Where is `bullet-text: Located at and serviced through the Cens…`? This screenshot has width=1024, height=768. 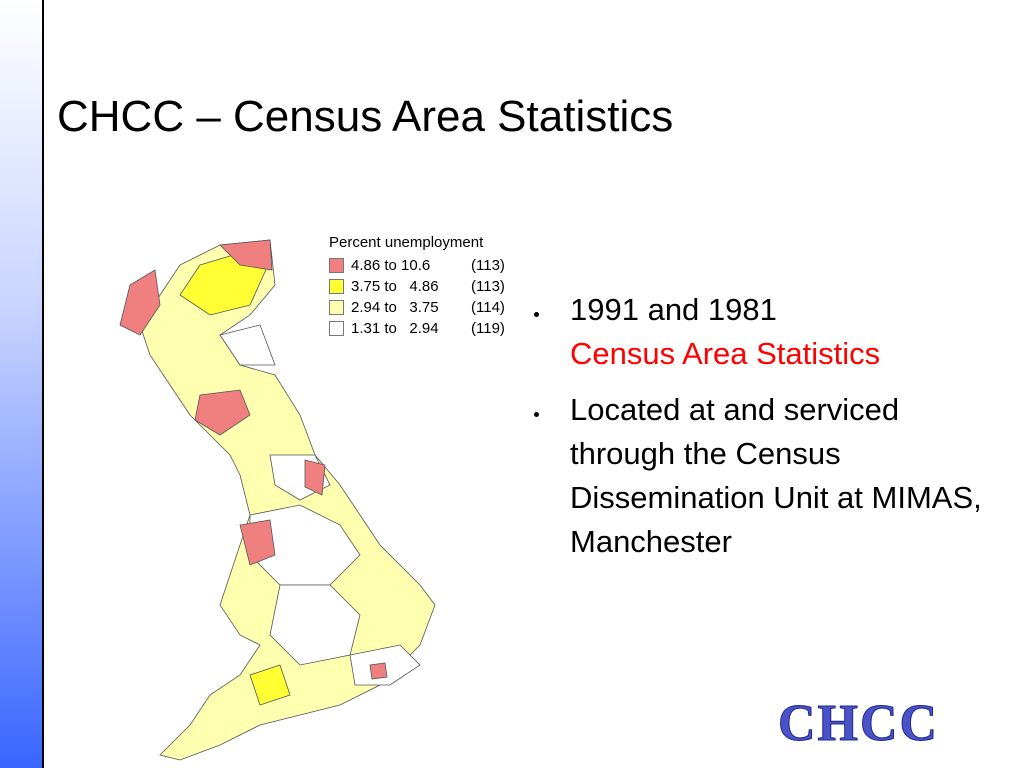
bullet-text: Located at and serviced through the Cens… is located at coordinates (776, 475).